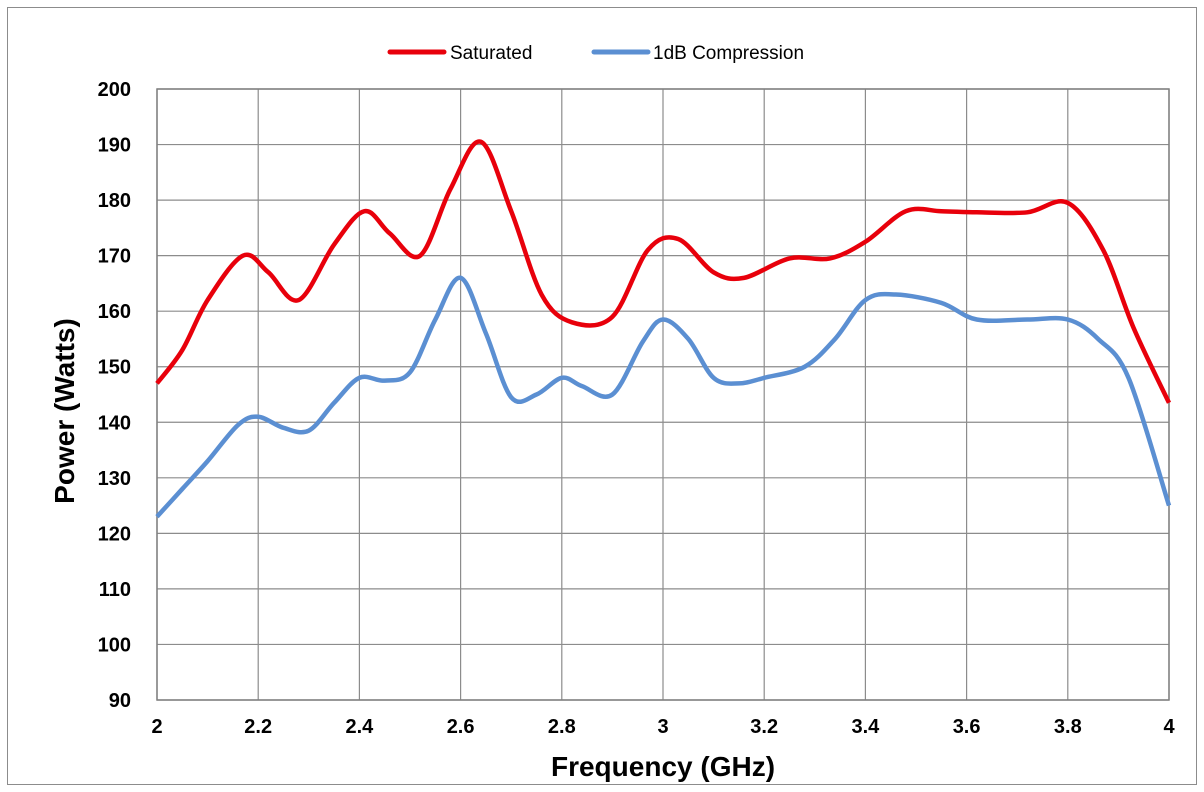  Describe the element at coordinates (114, 395) in the screenshot. I see `y-tick-labels: 90 100 110 120 130 140 150 160 170 180 190 200` at that location.